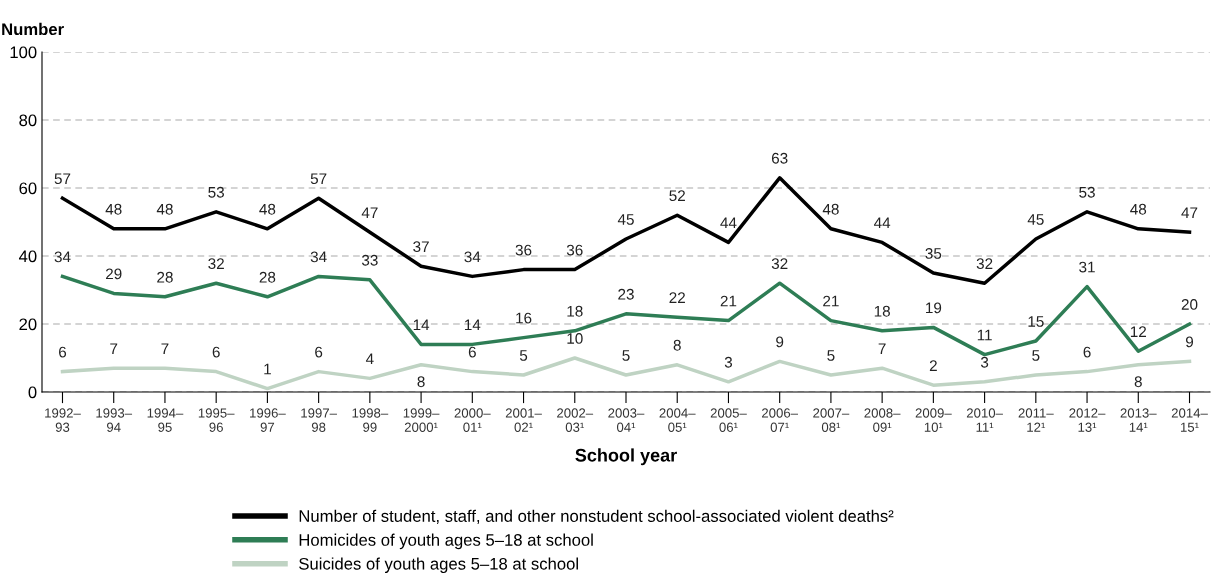 The image size is (1225, 588). I want to click on y-tick-label: 60, so click(28, 188).